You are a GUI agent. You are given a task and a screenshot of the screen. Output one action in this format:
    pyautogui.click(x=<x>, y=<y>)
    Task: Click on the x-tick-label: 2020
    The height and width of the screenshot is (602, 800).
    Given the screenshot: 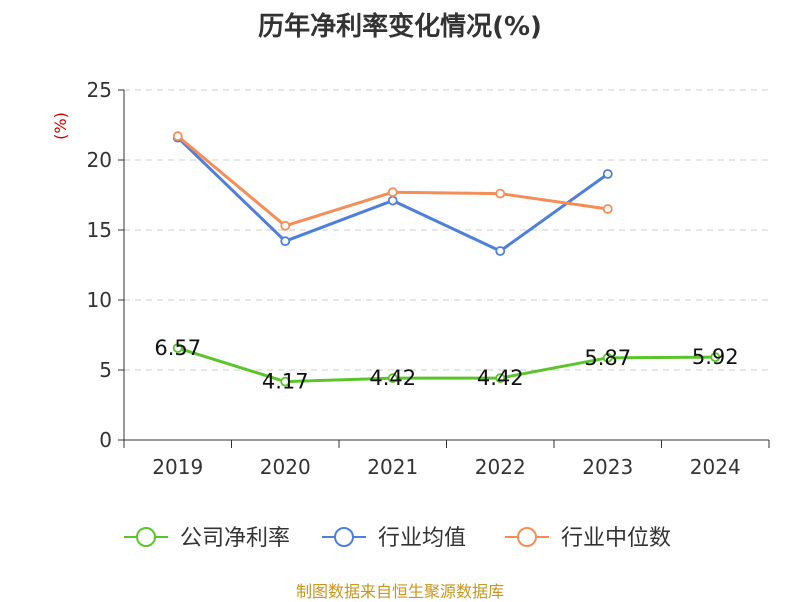 What is the action you would take?
    pyautogui.click(x=285, y=467)
    